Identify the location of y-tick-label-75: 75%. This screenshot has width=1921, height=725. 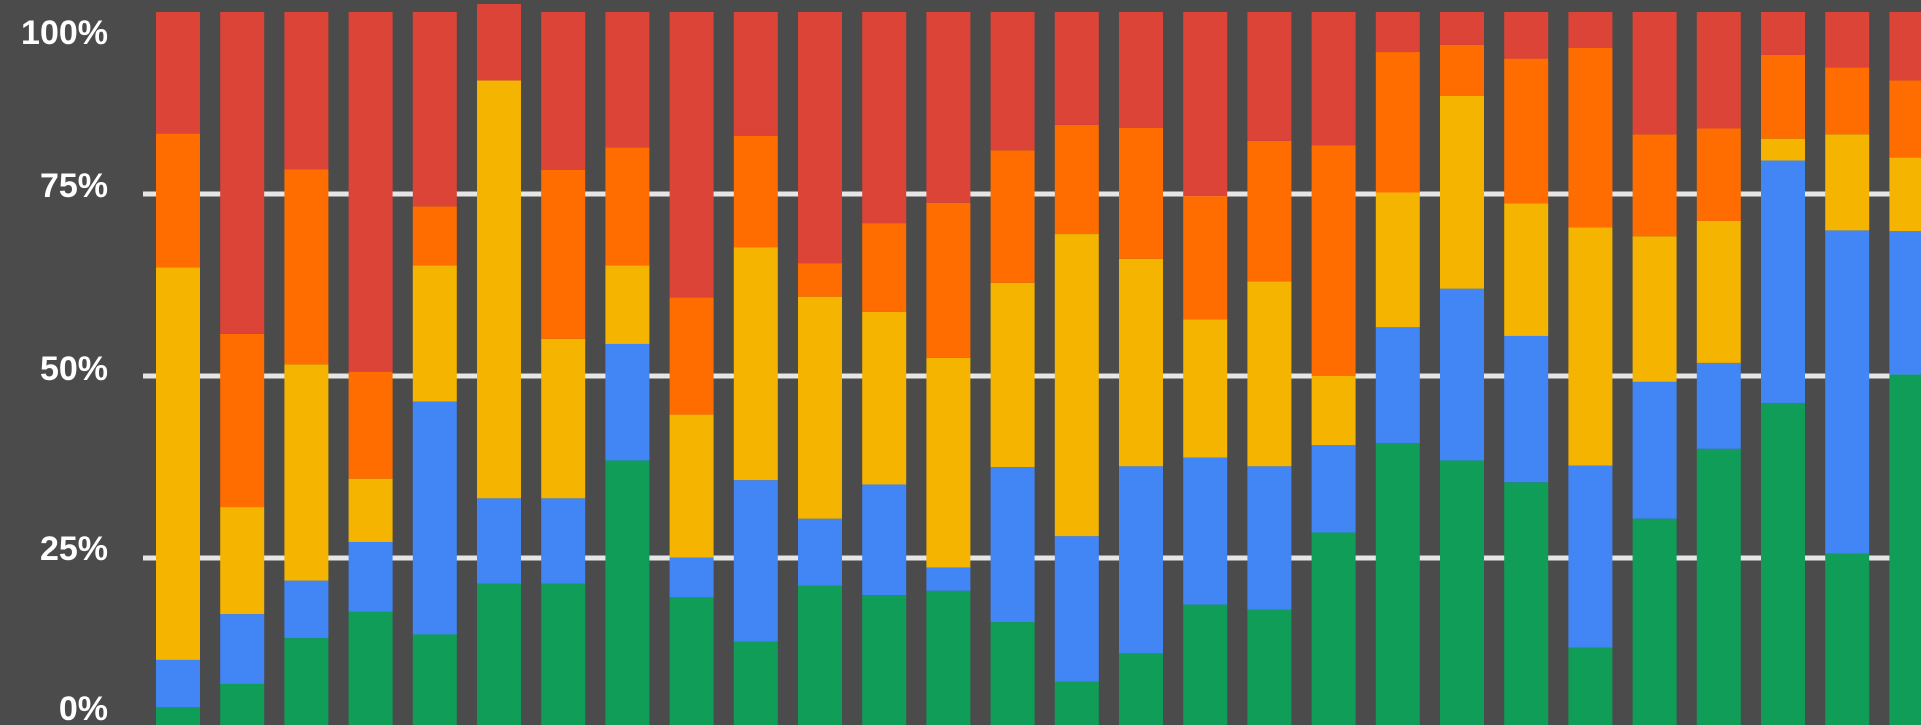
(74, 186).